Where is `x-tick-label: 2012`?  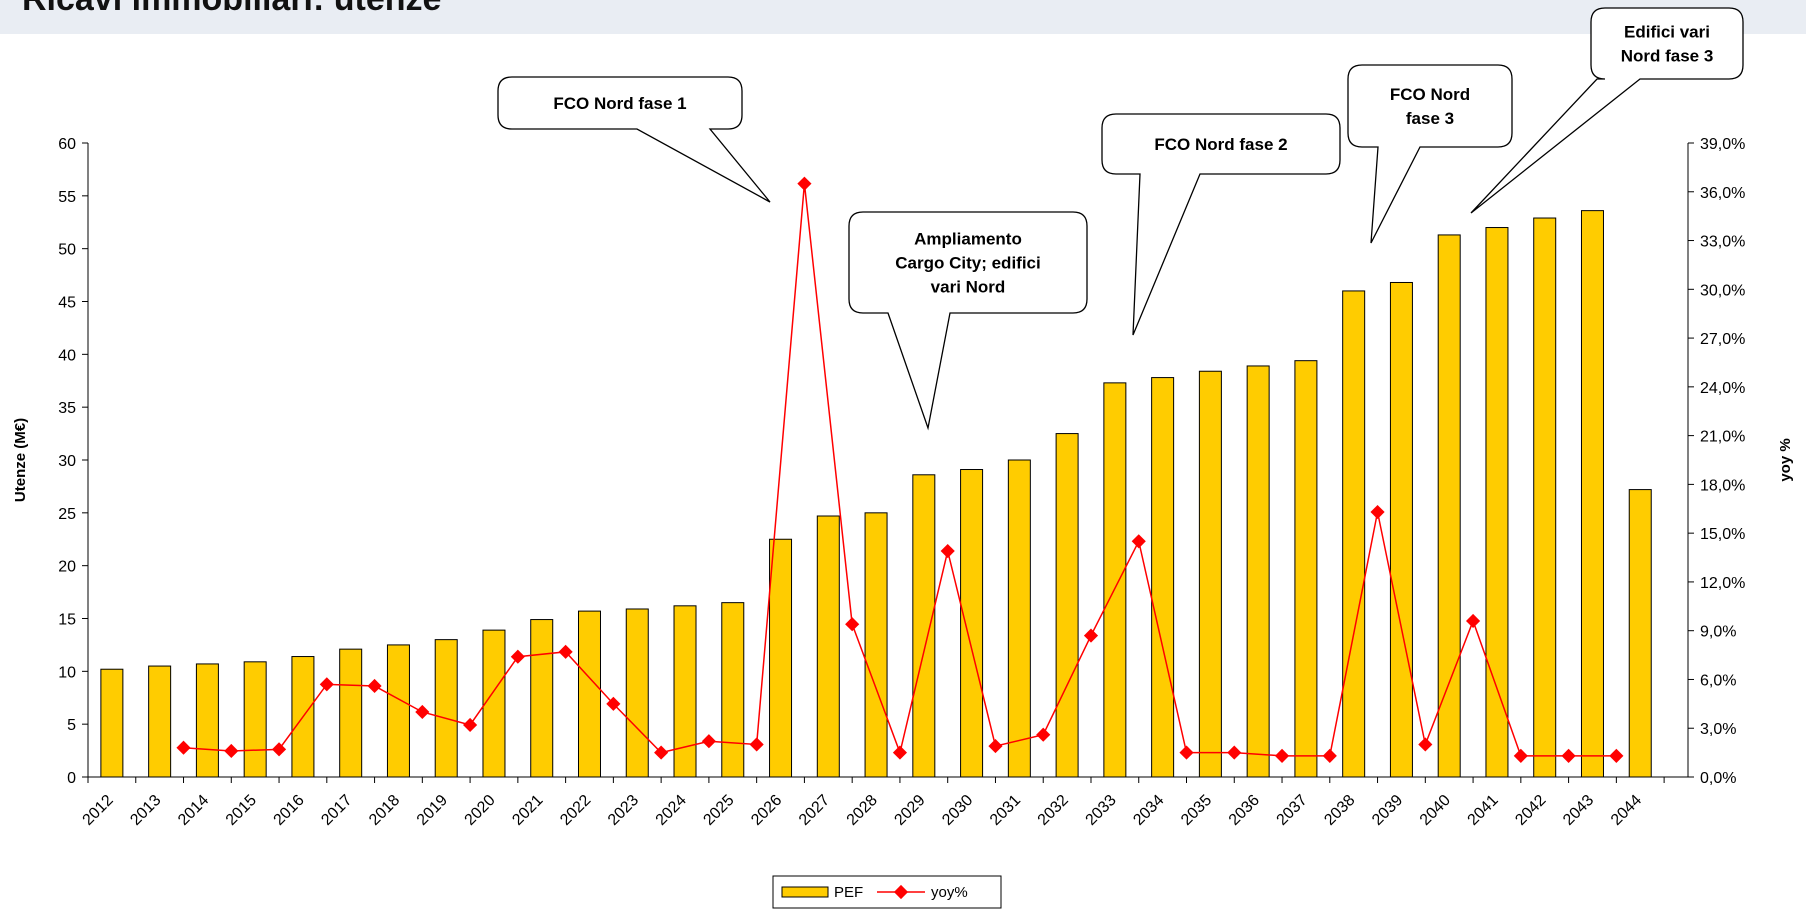 x-tick-label: 2012 is located at coordinates (98, 810).